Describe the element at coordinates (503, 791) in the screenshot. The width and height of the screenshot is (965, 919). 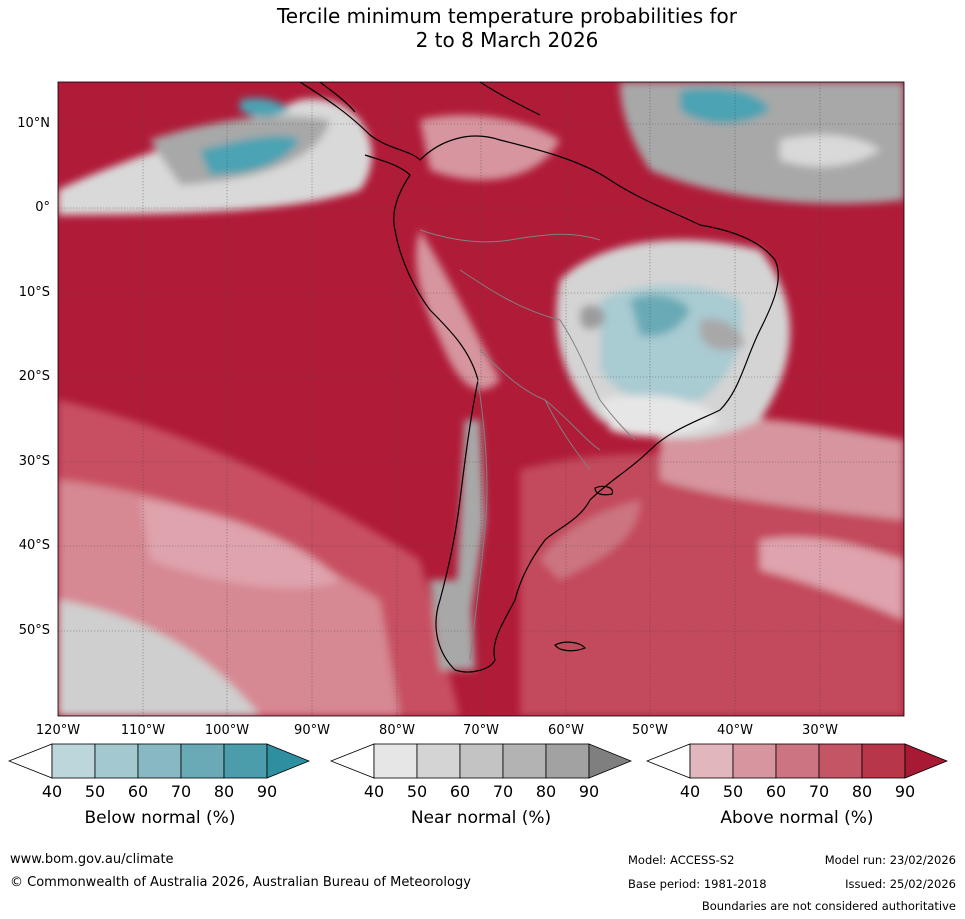
I see `near-tick-70: 70` at that location.